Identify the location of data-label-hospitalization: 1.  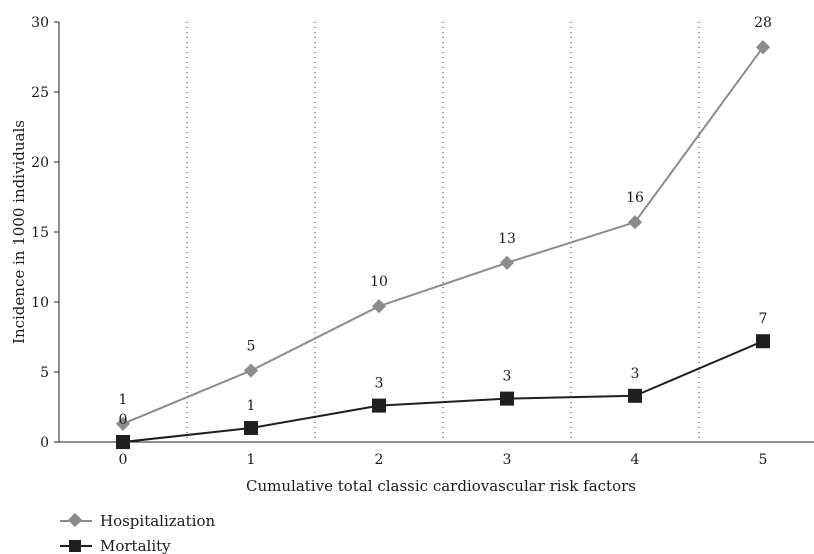
(123, 400).